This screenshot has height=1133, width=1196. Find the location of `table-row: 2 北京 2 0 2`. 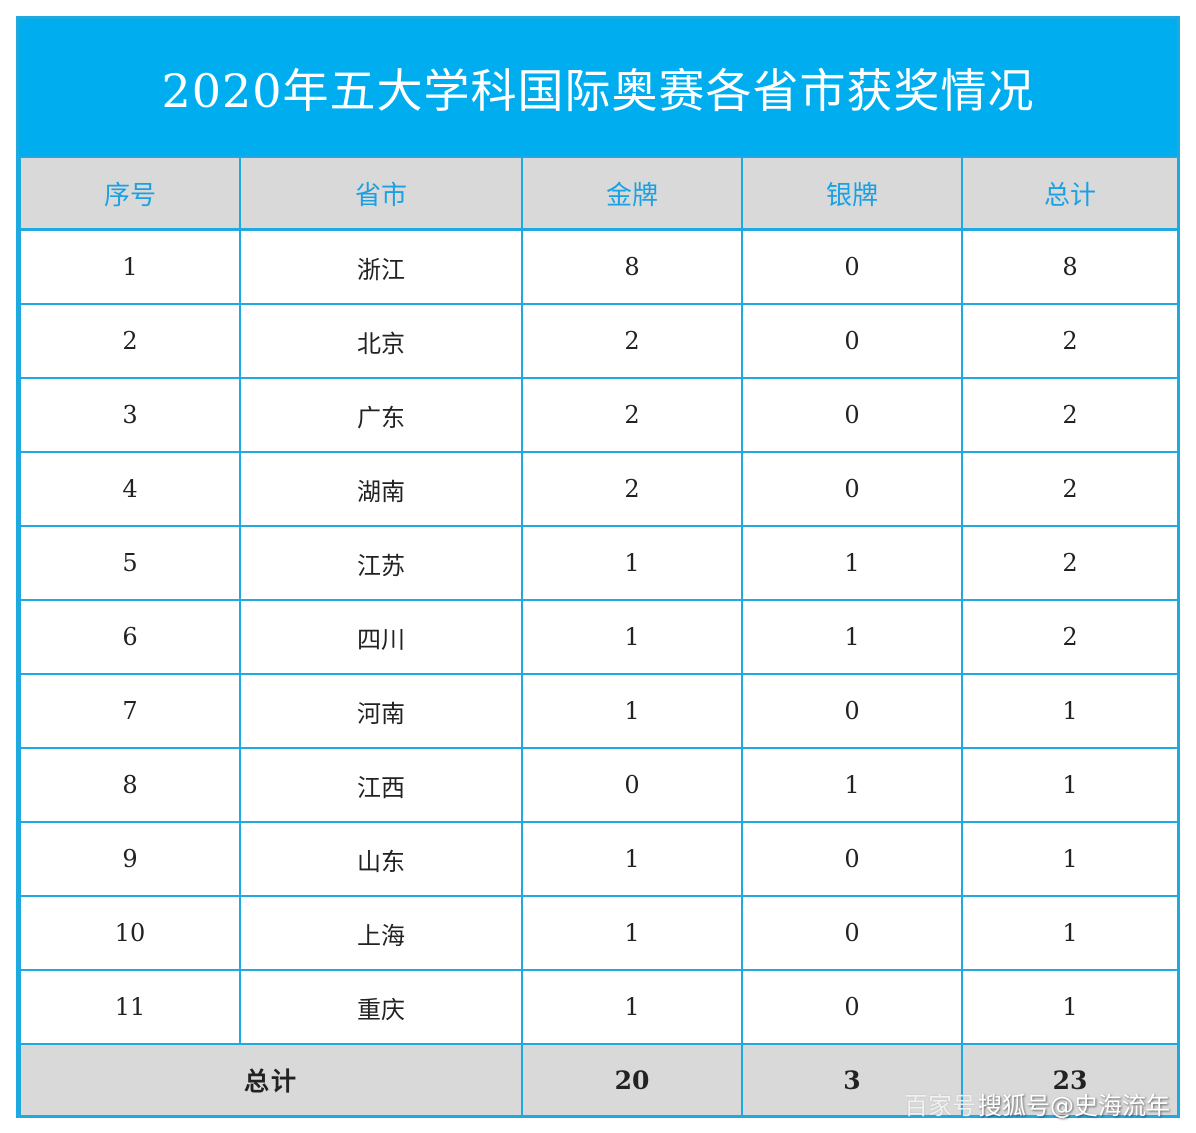

table-row: 2 北京 2 0 2 is located at coordinates (599, 341).